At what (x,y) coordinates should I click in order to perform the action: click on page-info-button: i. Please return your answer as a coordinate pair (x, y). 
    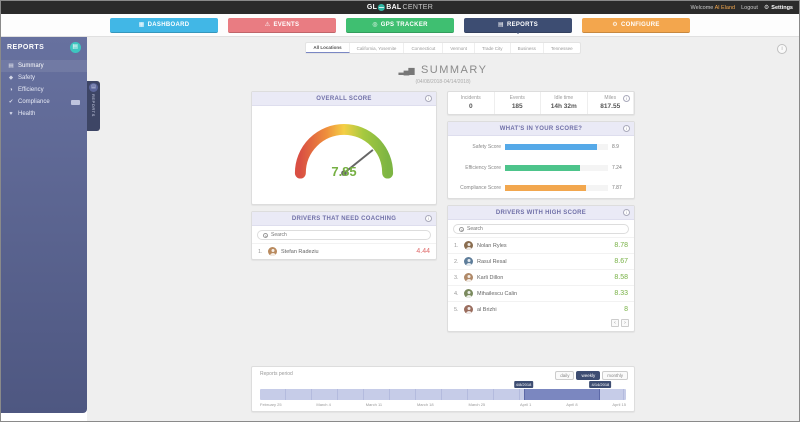
    Looking at the image, I should click on (782, 49).